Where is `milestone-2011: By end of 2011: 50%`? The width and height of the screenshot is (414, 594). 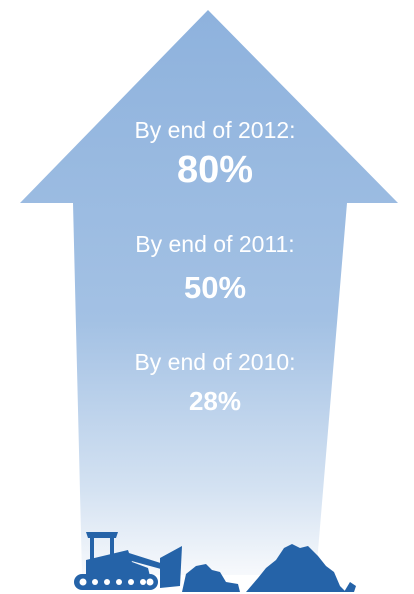 milestone-2011: By end of 2011: 50% is located at coordinates (207, 268).